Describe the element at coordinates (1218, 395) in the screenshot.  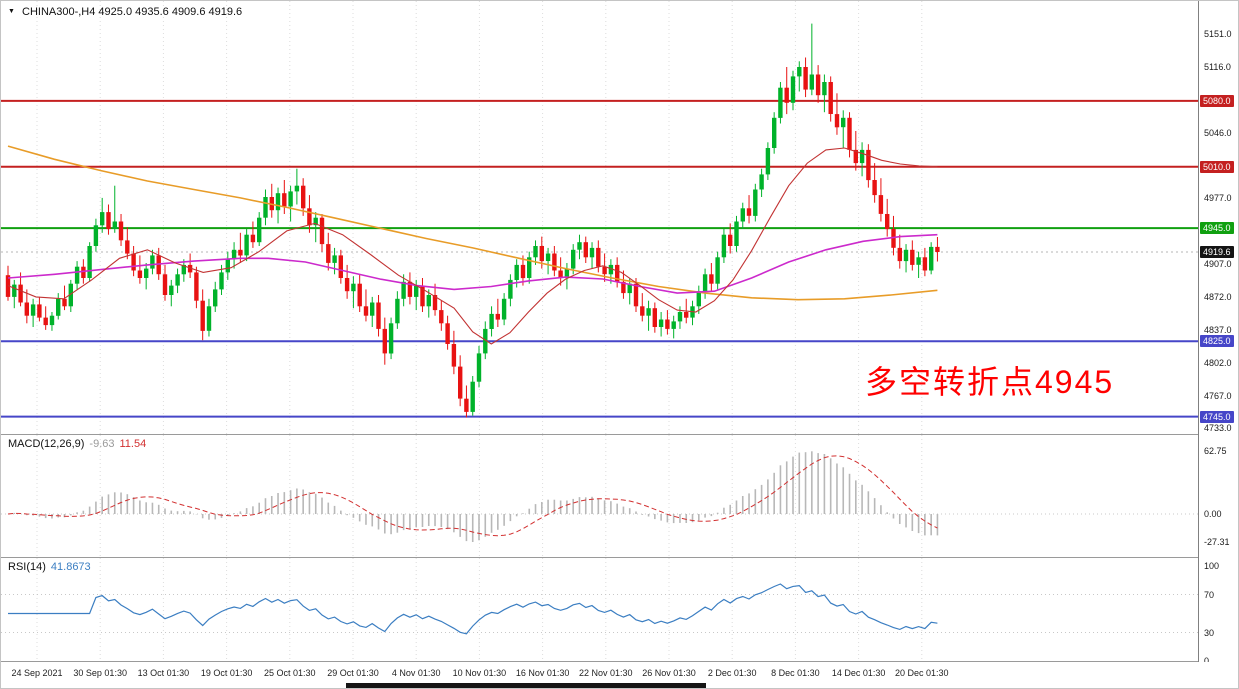
I see `price-tick-label: 4767.0` at that location.